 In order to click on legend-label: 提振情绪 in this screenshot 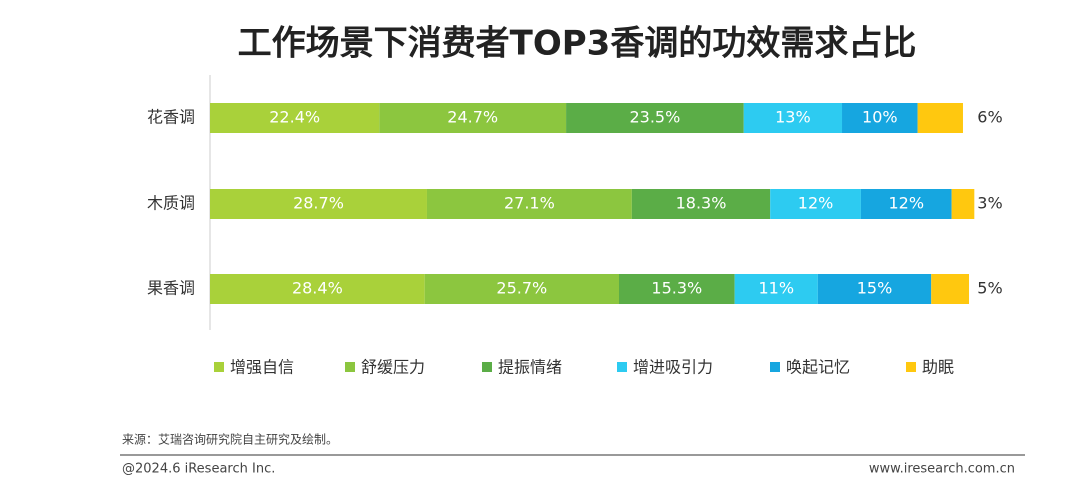, I will do `click(530, 367)`.